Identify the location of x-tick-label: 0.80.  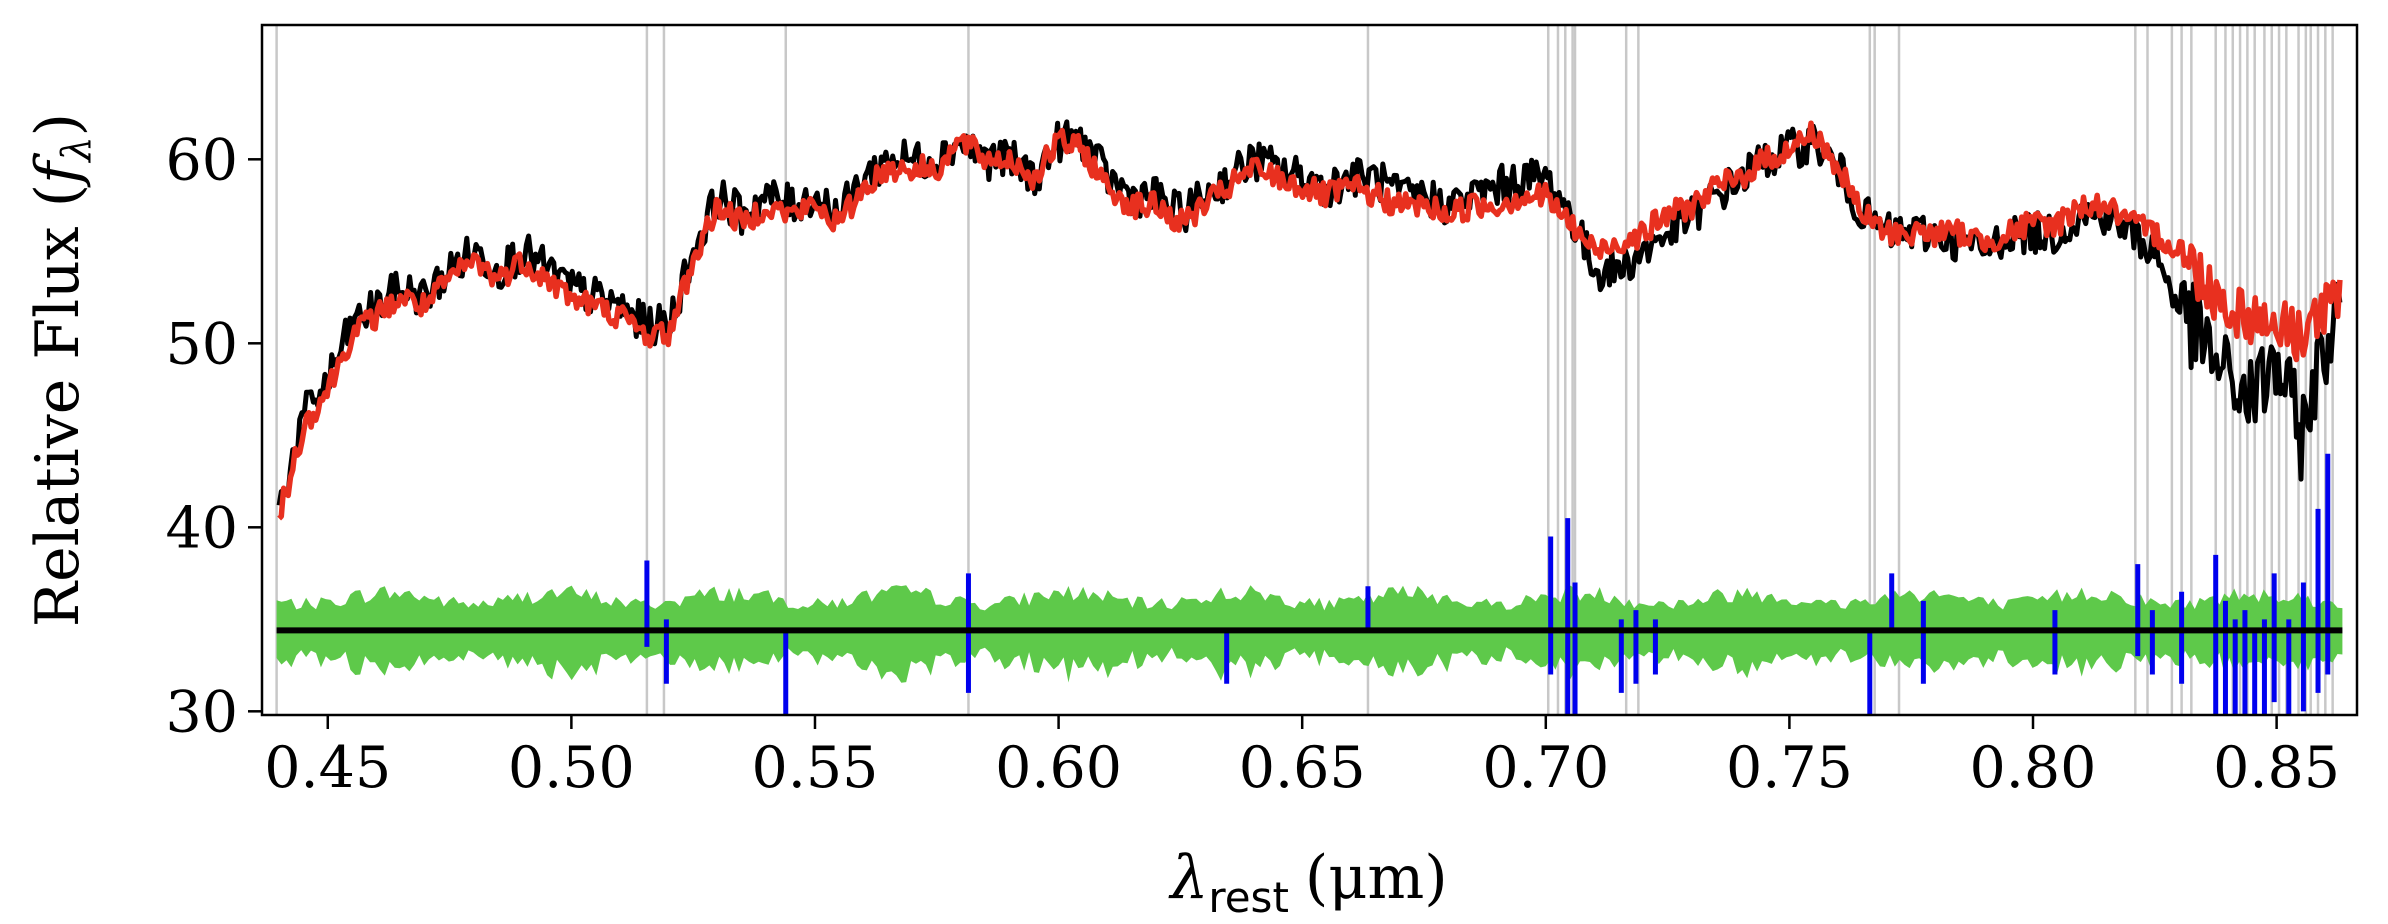
(2033, 768).